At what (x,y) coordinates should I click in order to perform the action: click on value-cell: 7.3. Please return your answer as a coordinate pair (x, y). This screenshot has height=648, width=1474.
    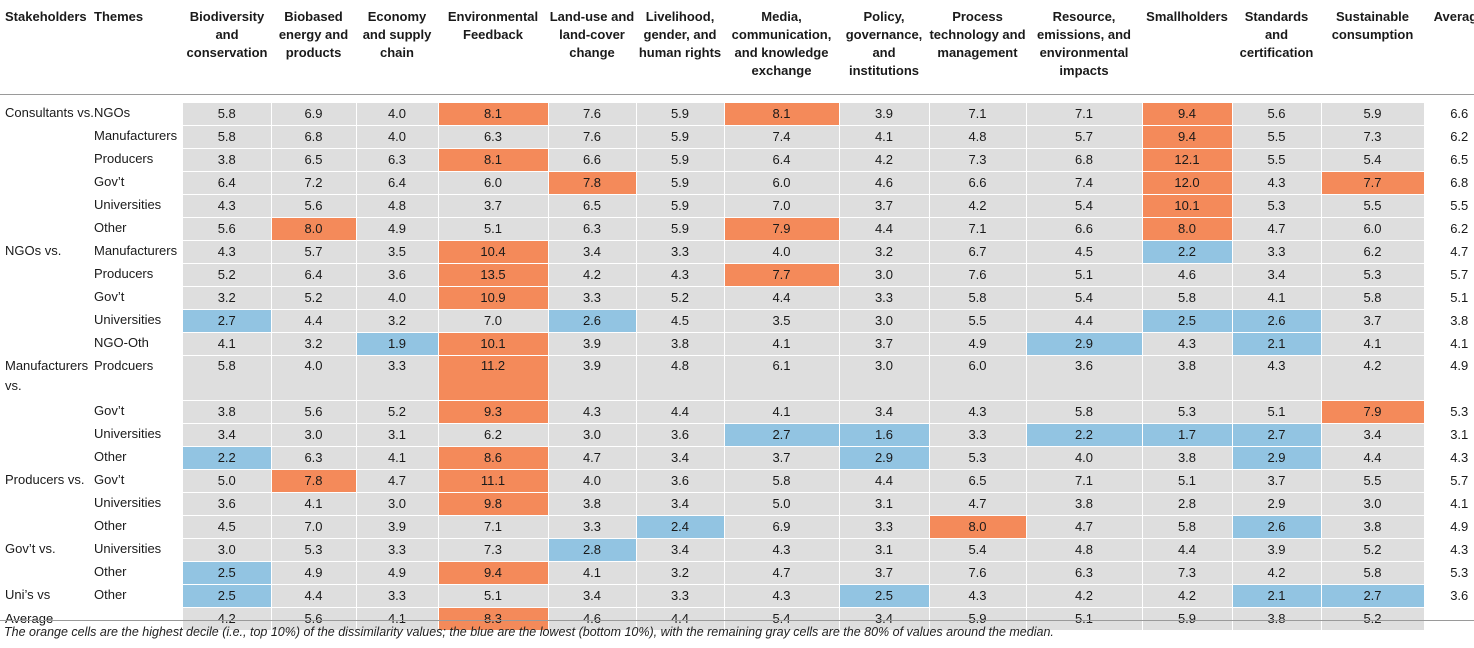
    Looking at the image, I should click on (493, 550).